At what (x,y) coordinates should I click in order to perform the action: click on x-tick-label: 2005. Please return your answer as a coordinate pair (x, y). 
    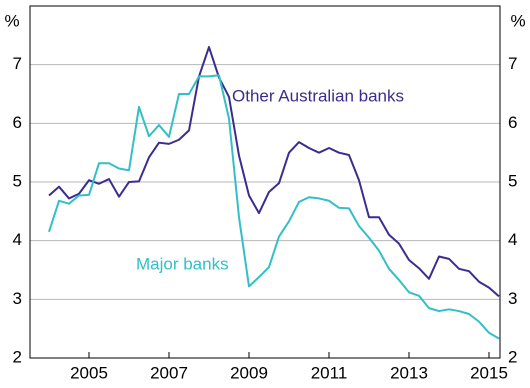
    Looking at the image, I should click on (89, 372).